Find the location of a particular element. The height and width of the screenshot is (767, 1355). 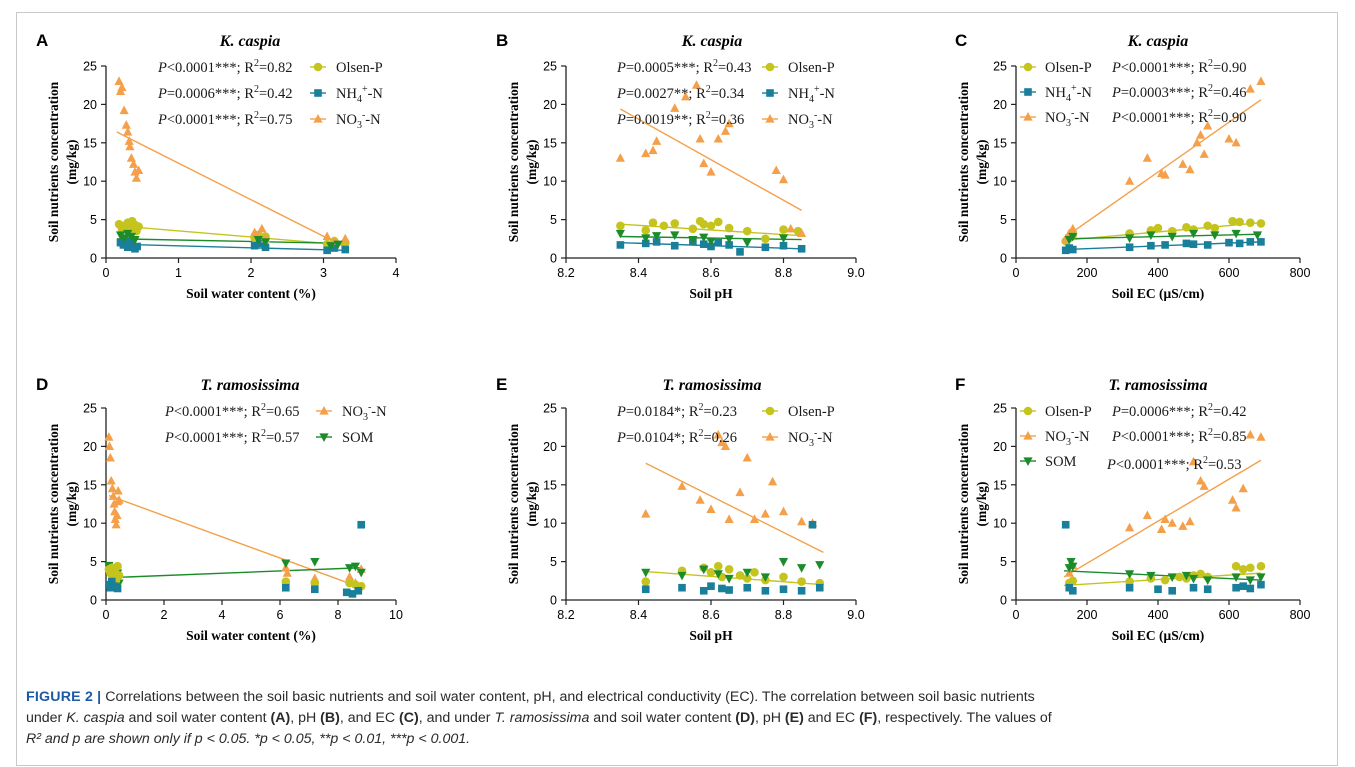

x-tick-label: 8.6 is located at coordinates (710, 273).